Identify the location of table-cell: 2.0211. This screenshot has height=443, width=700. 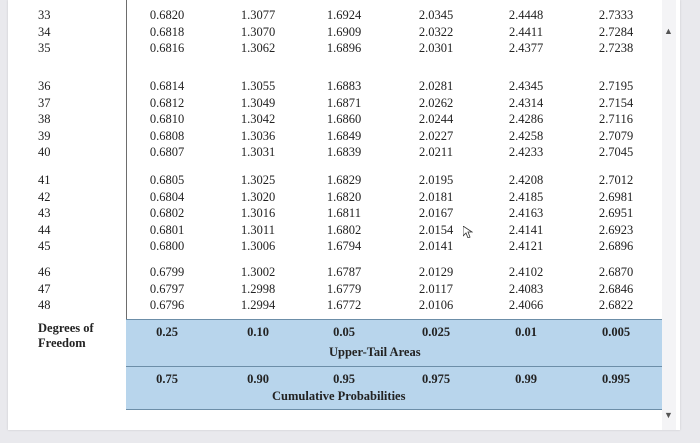
(436, 152).